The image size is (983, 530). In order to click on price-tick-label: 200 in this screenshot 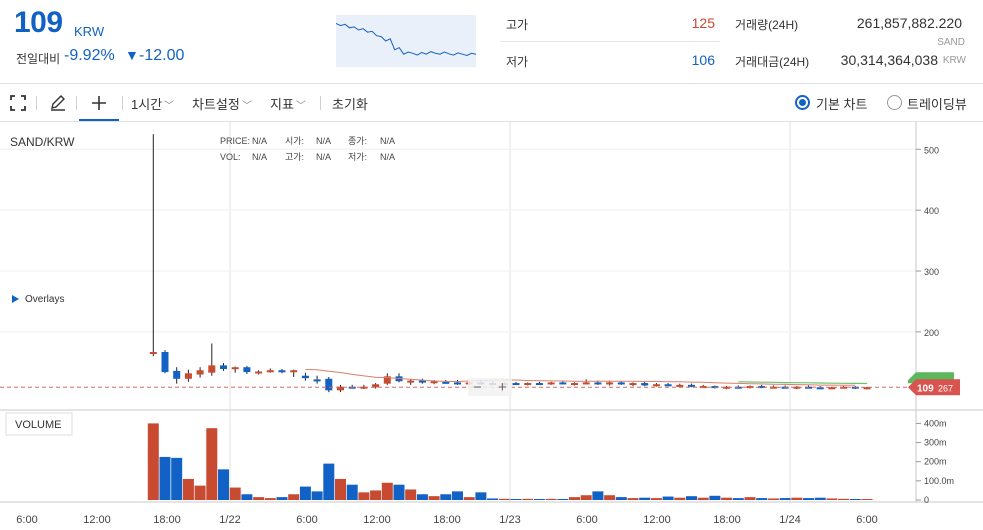, I will do `click(931, 333)`.